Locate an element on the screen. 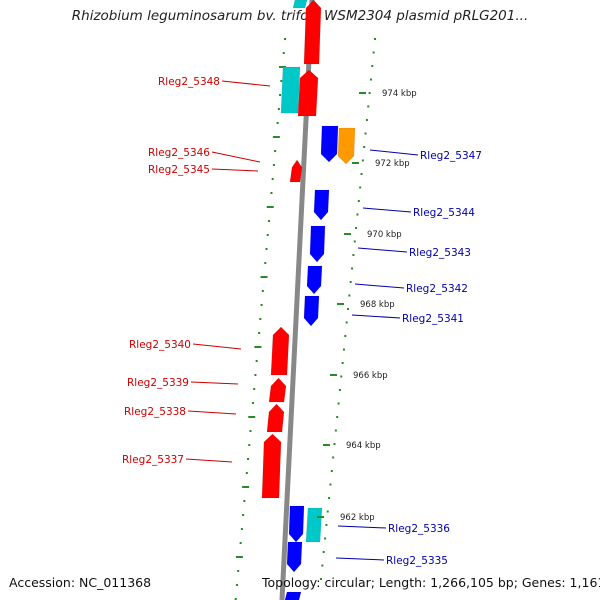  accession-text: Accession: NC_011368 is located at coordinates (80, 582).